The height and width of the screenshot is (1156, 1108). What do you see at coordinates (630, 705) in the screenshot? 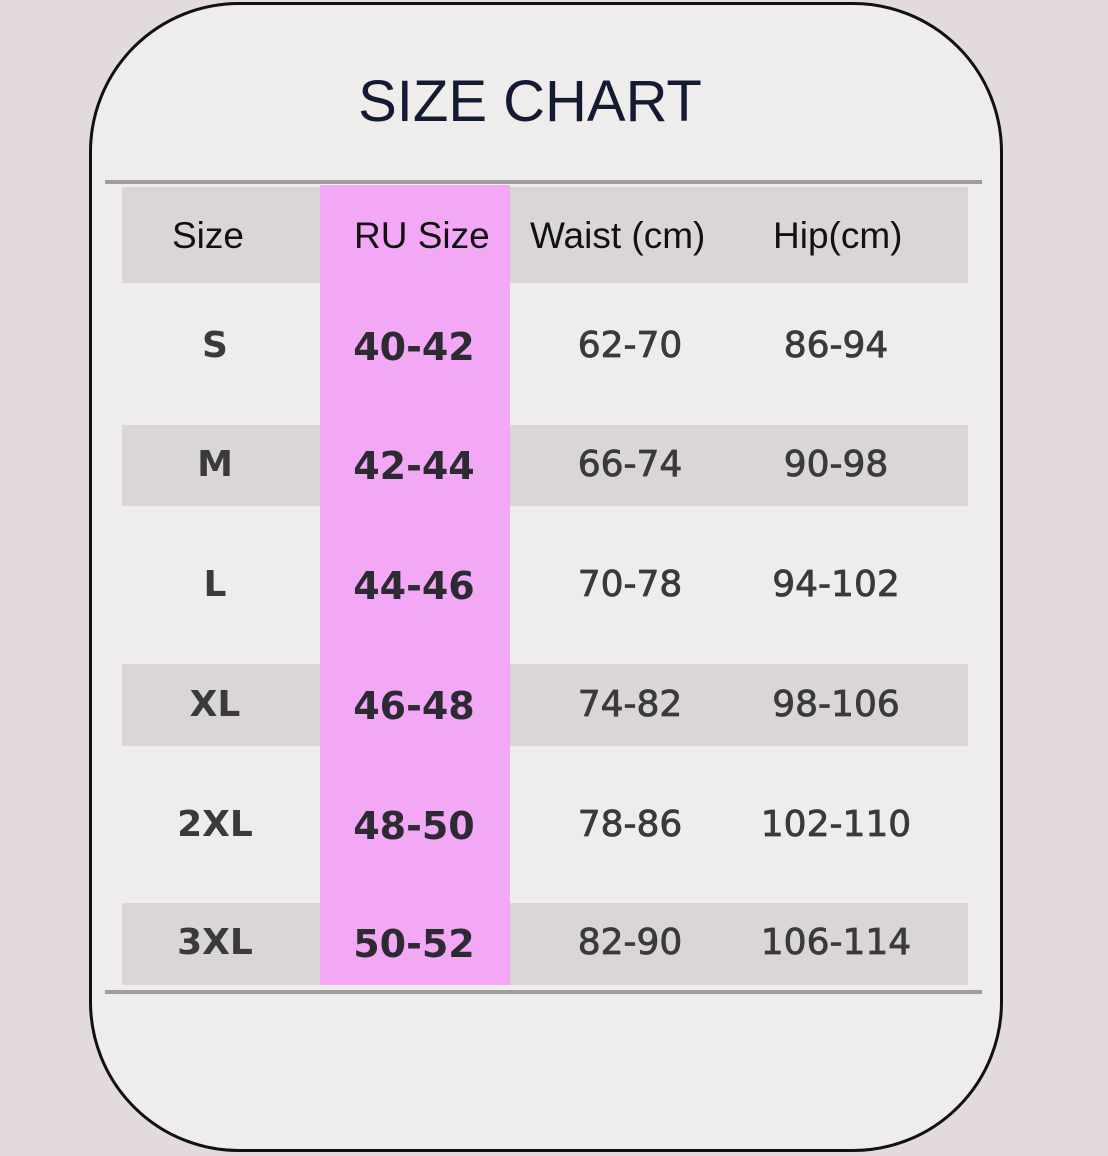
I see `cell-waist: 74-82` at bounding box center [630, 705].